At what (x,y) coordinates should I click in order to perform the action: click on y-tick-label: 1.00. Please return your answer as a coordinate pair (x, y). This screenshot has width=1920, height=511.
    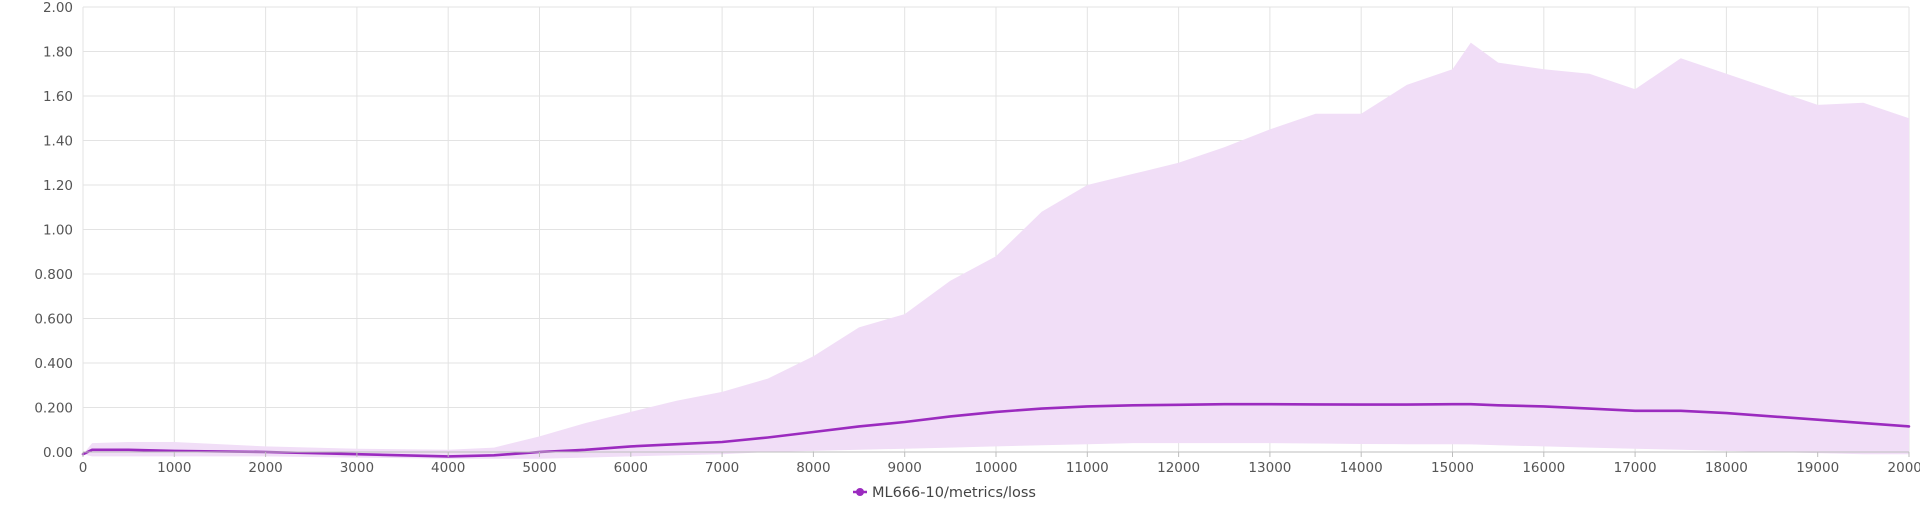
    Looking at the image, I should click on (58, 231).